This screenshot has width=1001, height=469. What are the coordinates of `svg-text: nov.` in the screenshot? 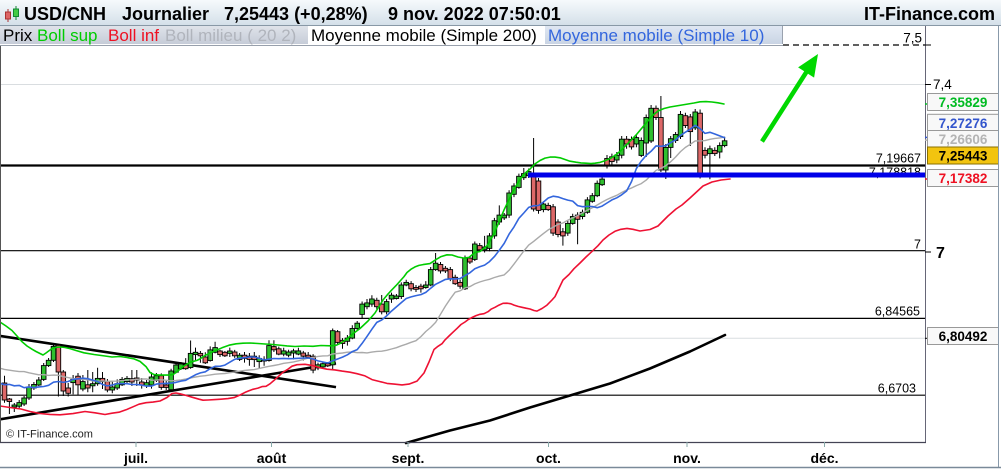 It's located at (687, 458).